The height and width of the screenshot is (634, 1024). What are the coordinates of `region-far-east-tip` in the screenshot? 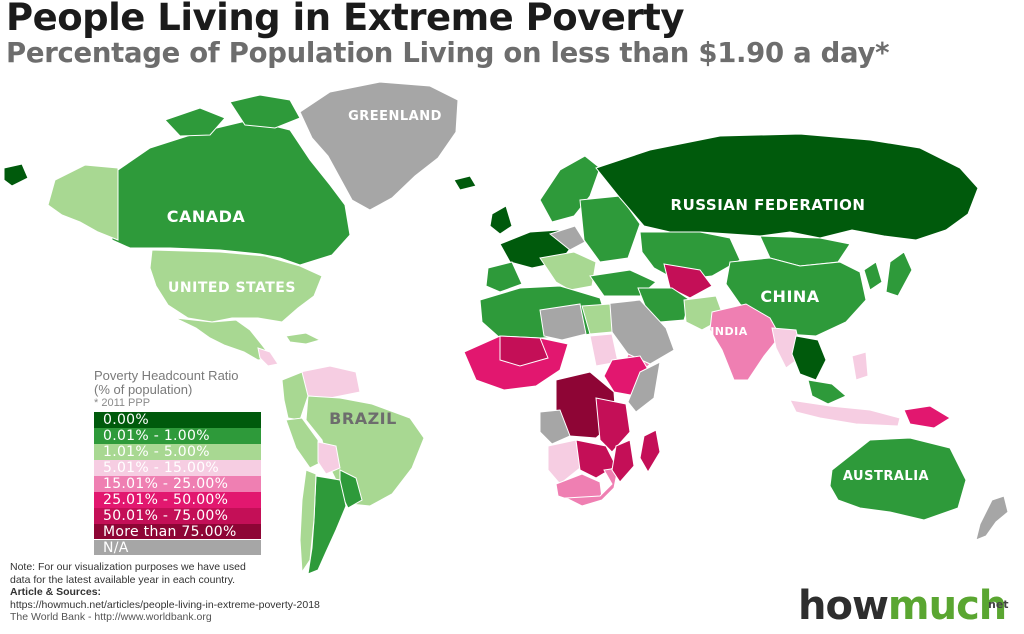 It's located at (16, 175).